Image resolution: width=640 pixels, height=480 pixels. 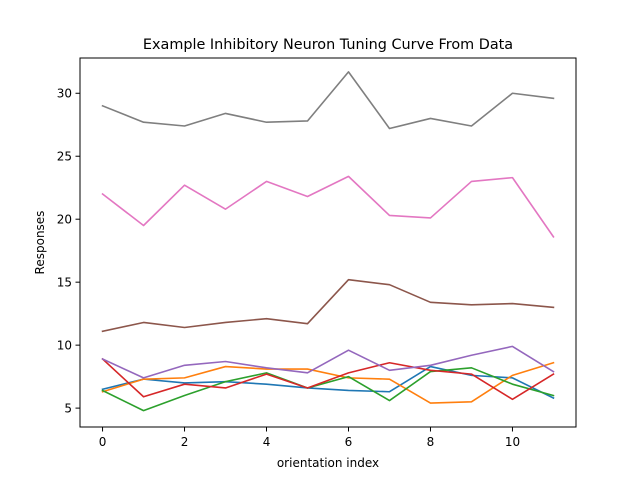 I want to click on y-tick-label: 20, so click(x=64, y=220).